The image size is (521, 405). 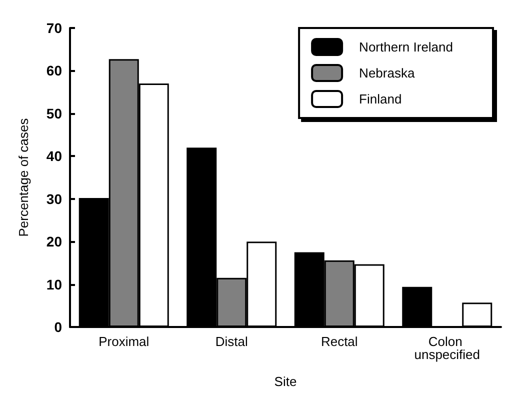 I want to click on y-tick-label: 20, so click(x=54, y=242).